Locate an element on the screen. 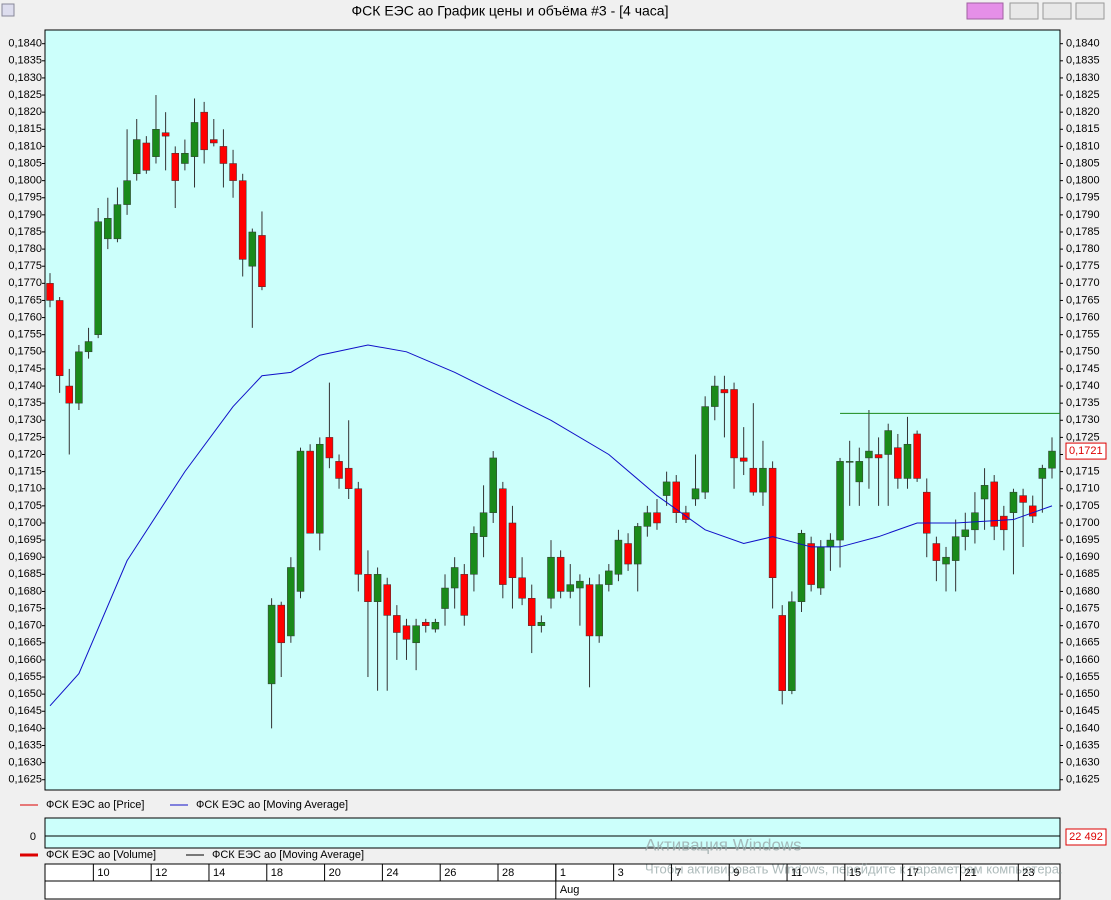 The height and width of the screenshot is (900, 1111). y-tick-label: 0,1750 is located at coordinates (25, 352).